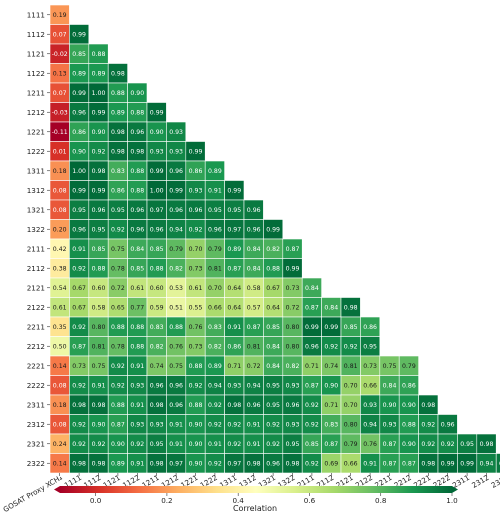 This screenshot has width=500, height=516. I want to click on cell-value-label: 0.61, so click(196, 288).